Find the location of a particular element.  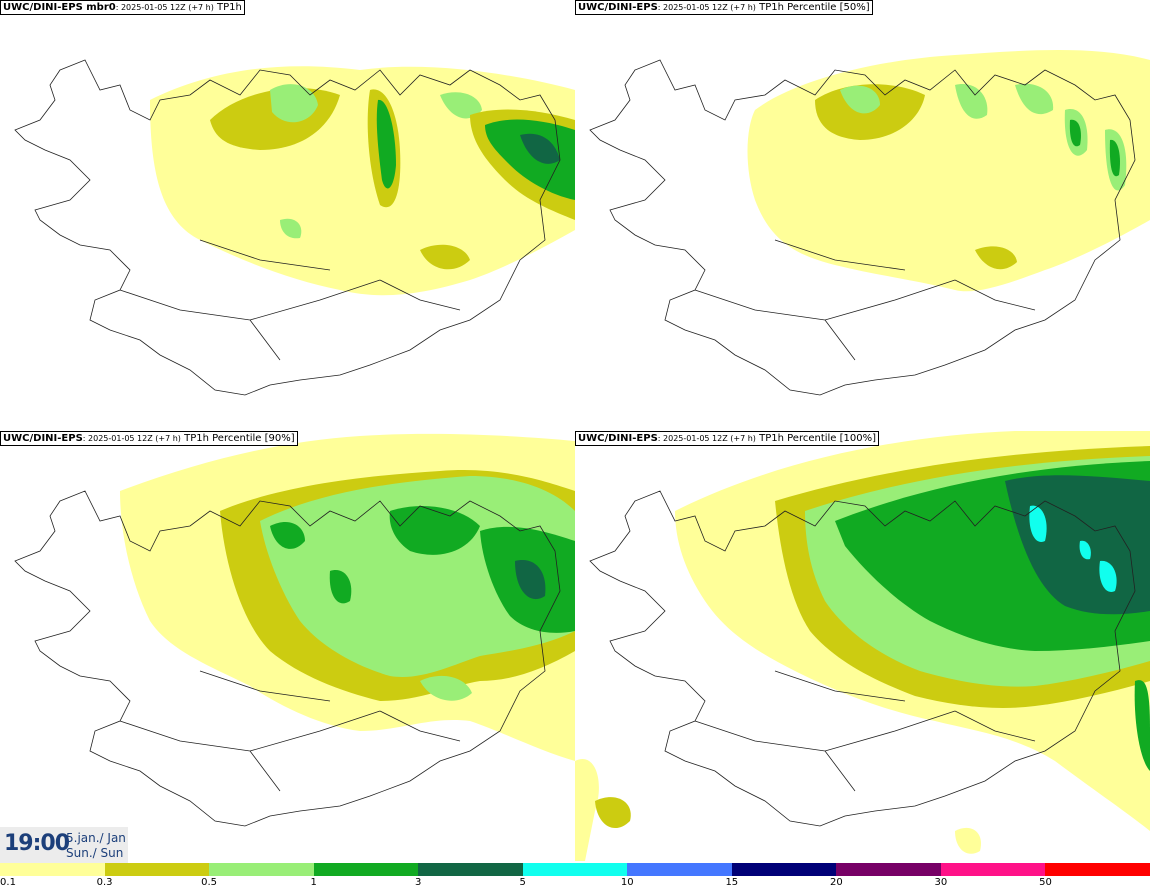

valid-date: 5.jan./ Jan is located at coordinates (96, 838).